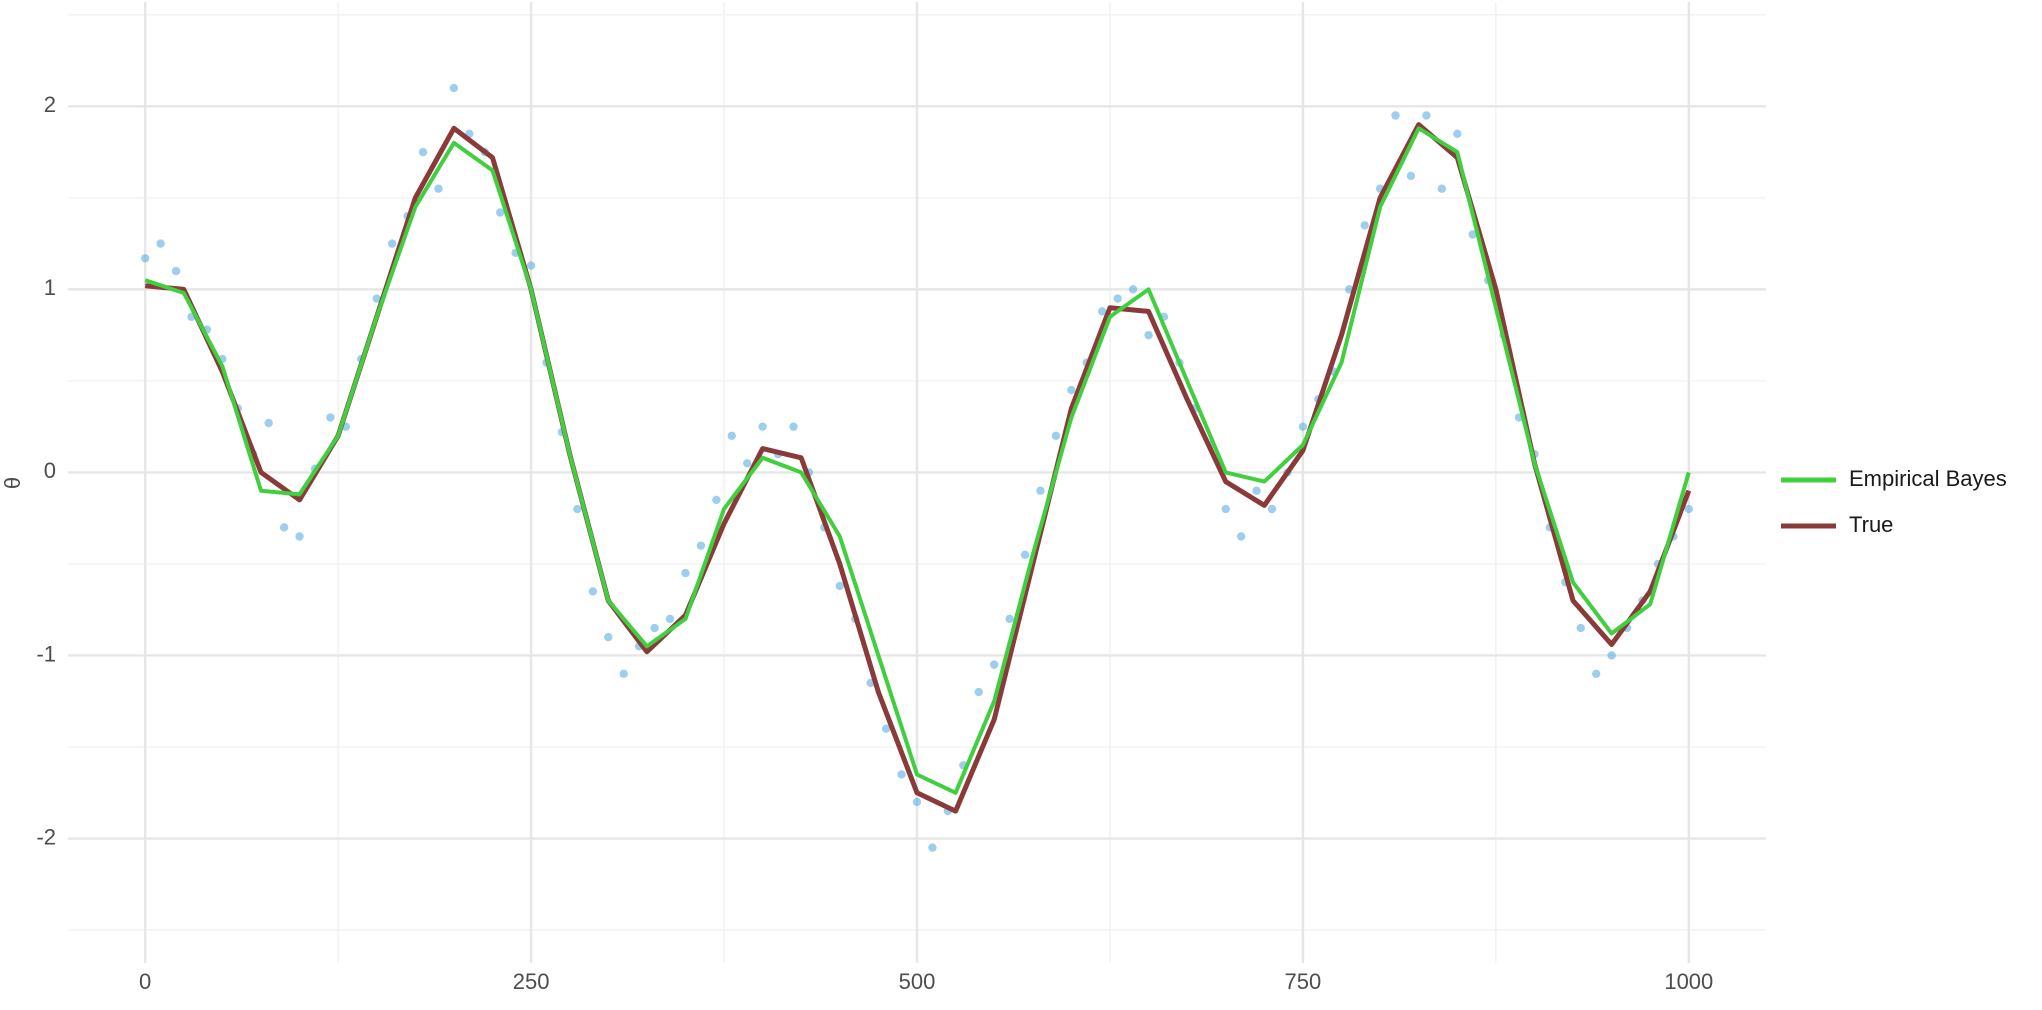 The width and height of the screenshot is (2042, 1010). What do you see at coordinates (1303, 981) in the screenshot?
I see `x-tick-label: 750` at bounding box center [1303, 981].